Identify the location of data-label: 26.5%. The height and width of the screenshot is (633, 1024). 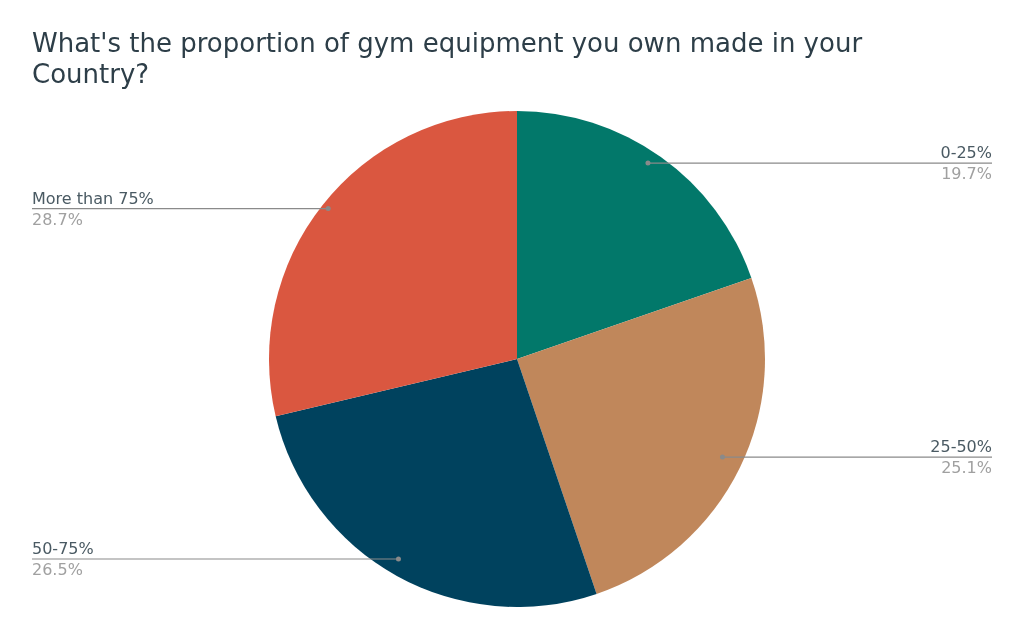
(57, 570).